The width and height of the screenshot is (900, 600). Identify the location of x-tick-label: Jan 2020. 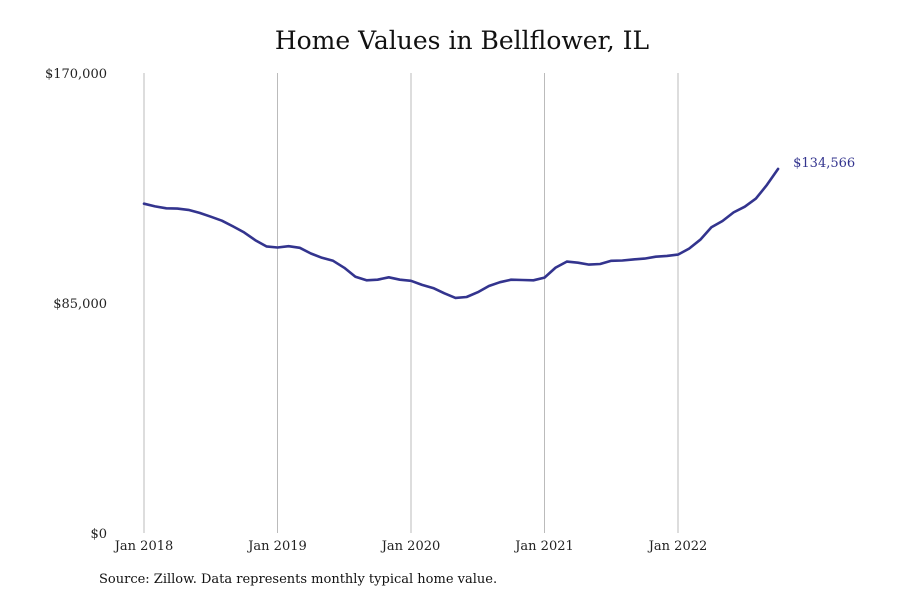
(410, 546).